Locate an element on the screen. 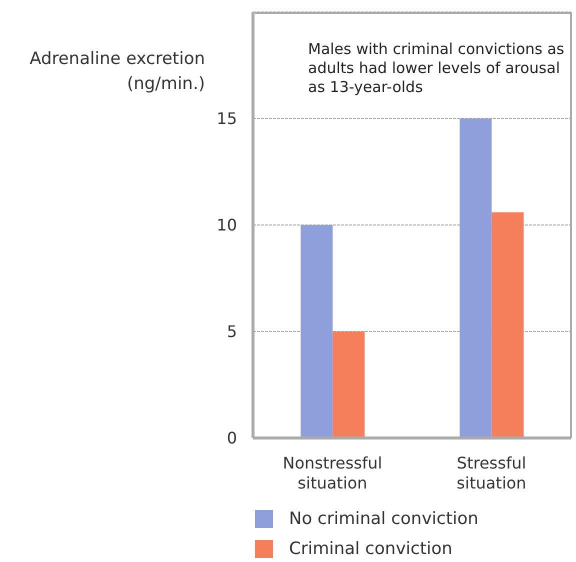 The image size is (576, 562). y-tick-label: 5 is located at coordinates (231, 332).